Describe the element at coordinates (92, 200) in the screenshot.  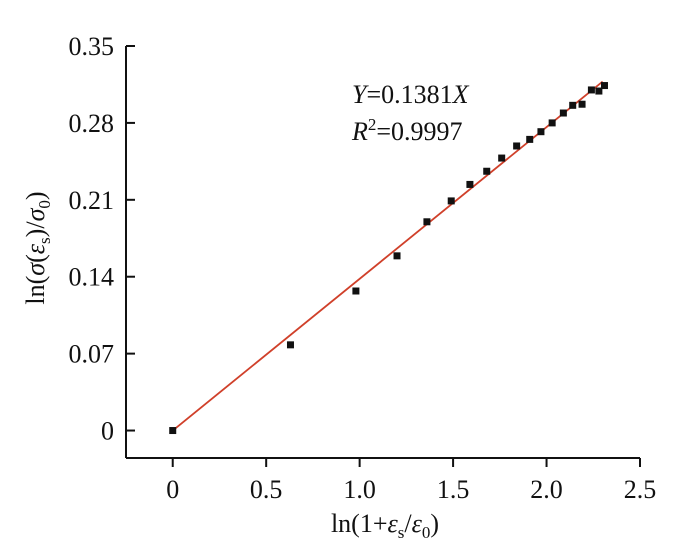
I see `y-tick-label-3: 0.21` at that location.